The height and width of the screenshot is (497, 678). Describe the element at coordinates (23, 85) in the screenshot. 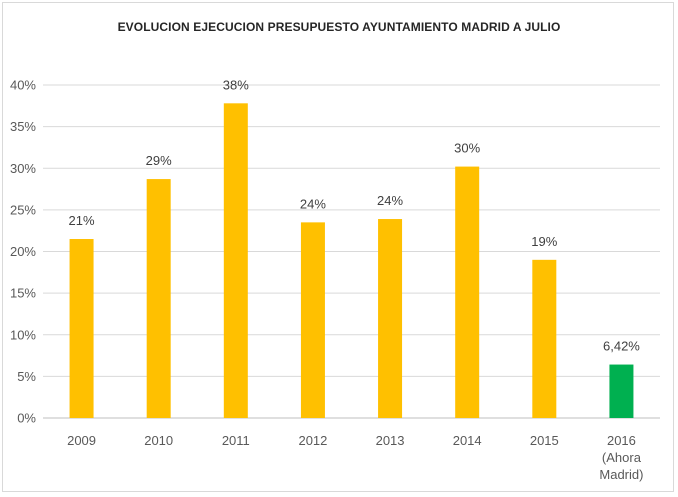

I see `y-tick-label: 40%` at that location.